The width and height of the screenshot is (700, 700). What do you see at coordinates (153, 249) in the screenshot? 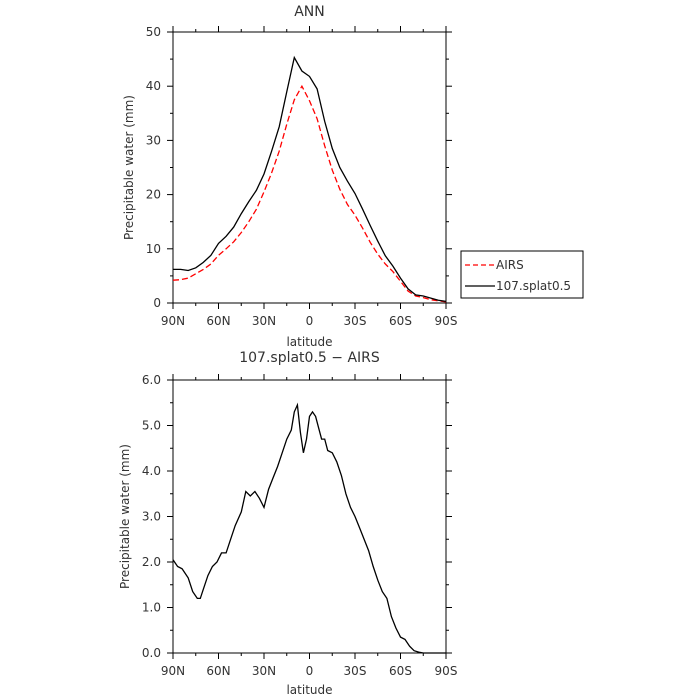
I see `y-tick-label: 10` at bounding box center [153, 249].